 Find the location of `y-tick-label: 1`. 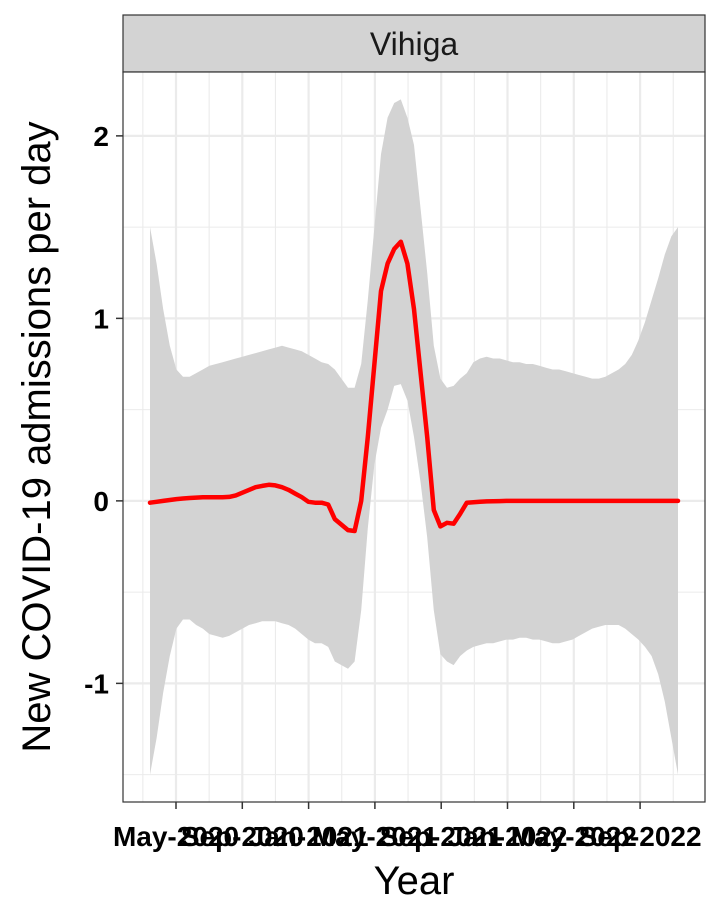

y-tick-label: 1 is located at coordinates (101, 318).